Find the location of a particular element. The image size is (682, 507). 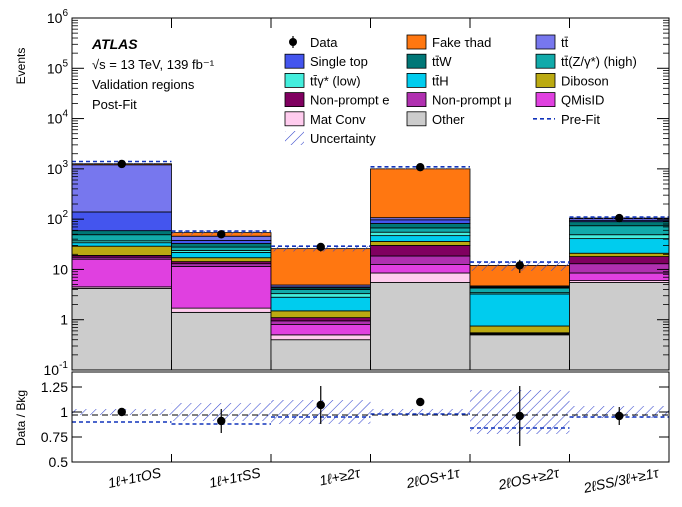

legend-label: QMisID is located at coordinates (582, 100).